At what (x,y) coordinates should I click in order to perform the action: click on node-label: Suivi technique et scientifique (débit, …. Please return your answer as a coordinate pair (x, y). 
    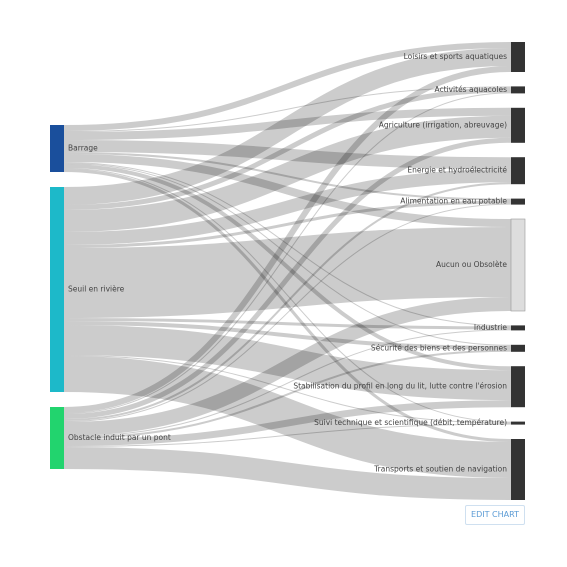
    Looking at the image, I should click on (410, 422).